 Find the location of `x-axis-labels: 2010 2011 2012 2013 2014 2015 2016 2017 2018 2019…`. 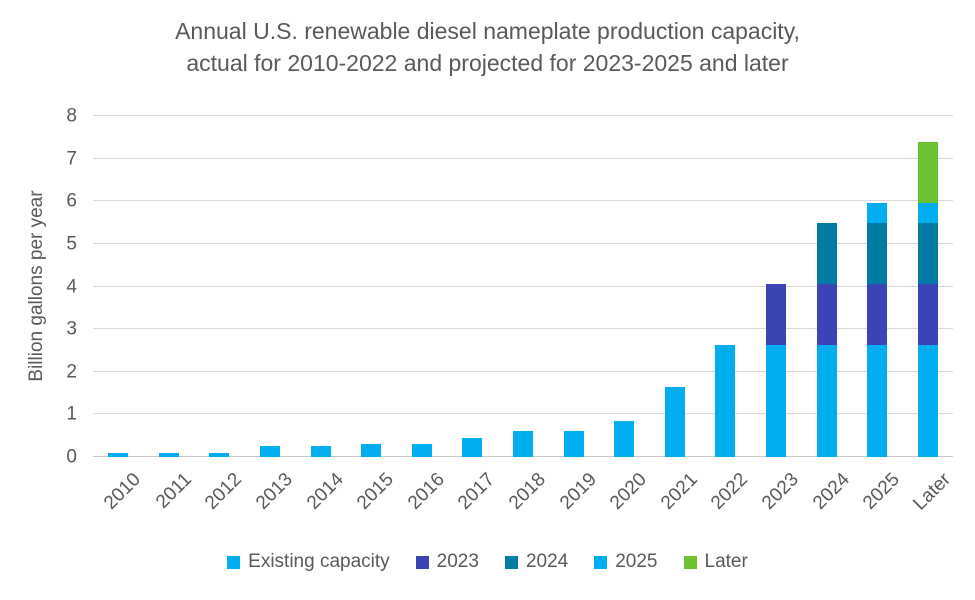

x-axis-labels: 2010 2011 2012 2013 2014 2015 2016 2017 2018 2019… is located at coordinates (523, 502).